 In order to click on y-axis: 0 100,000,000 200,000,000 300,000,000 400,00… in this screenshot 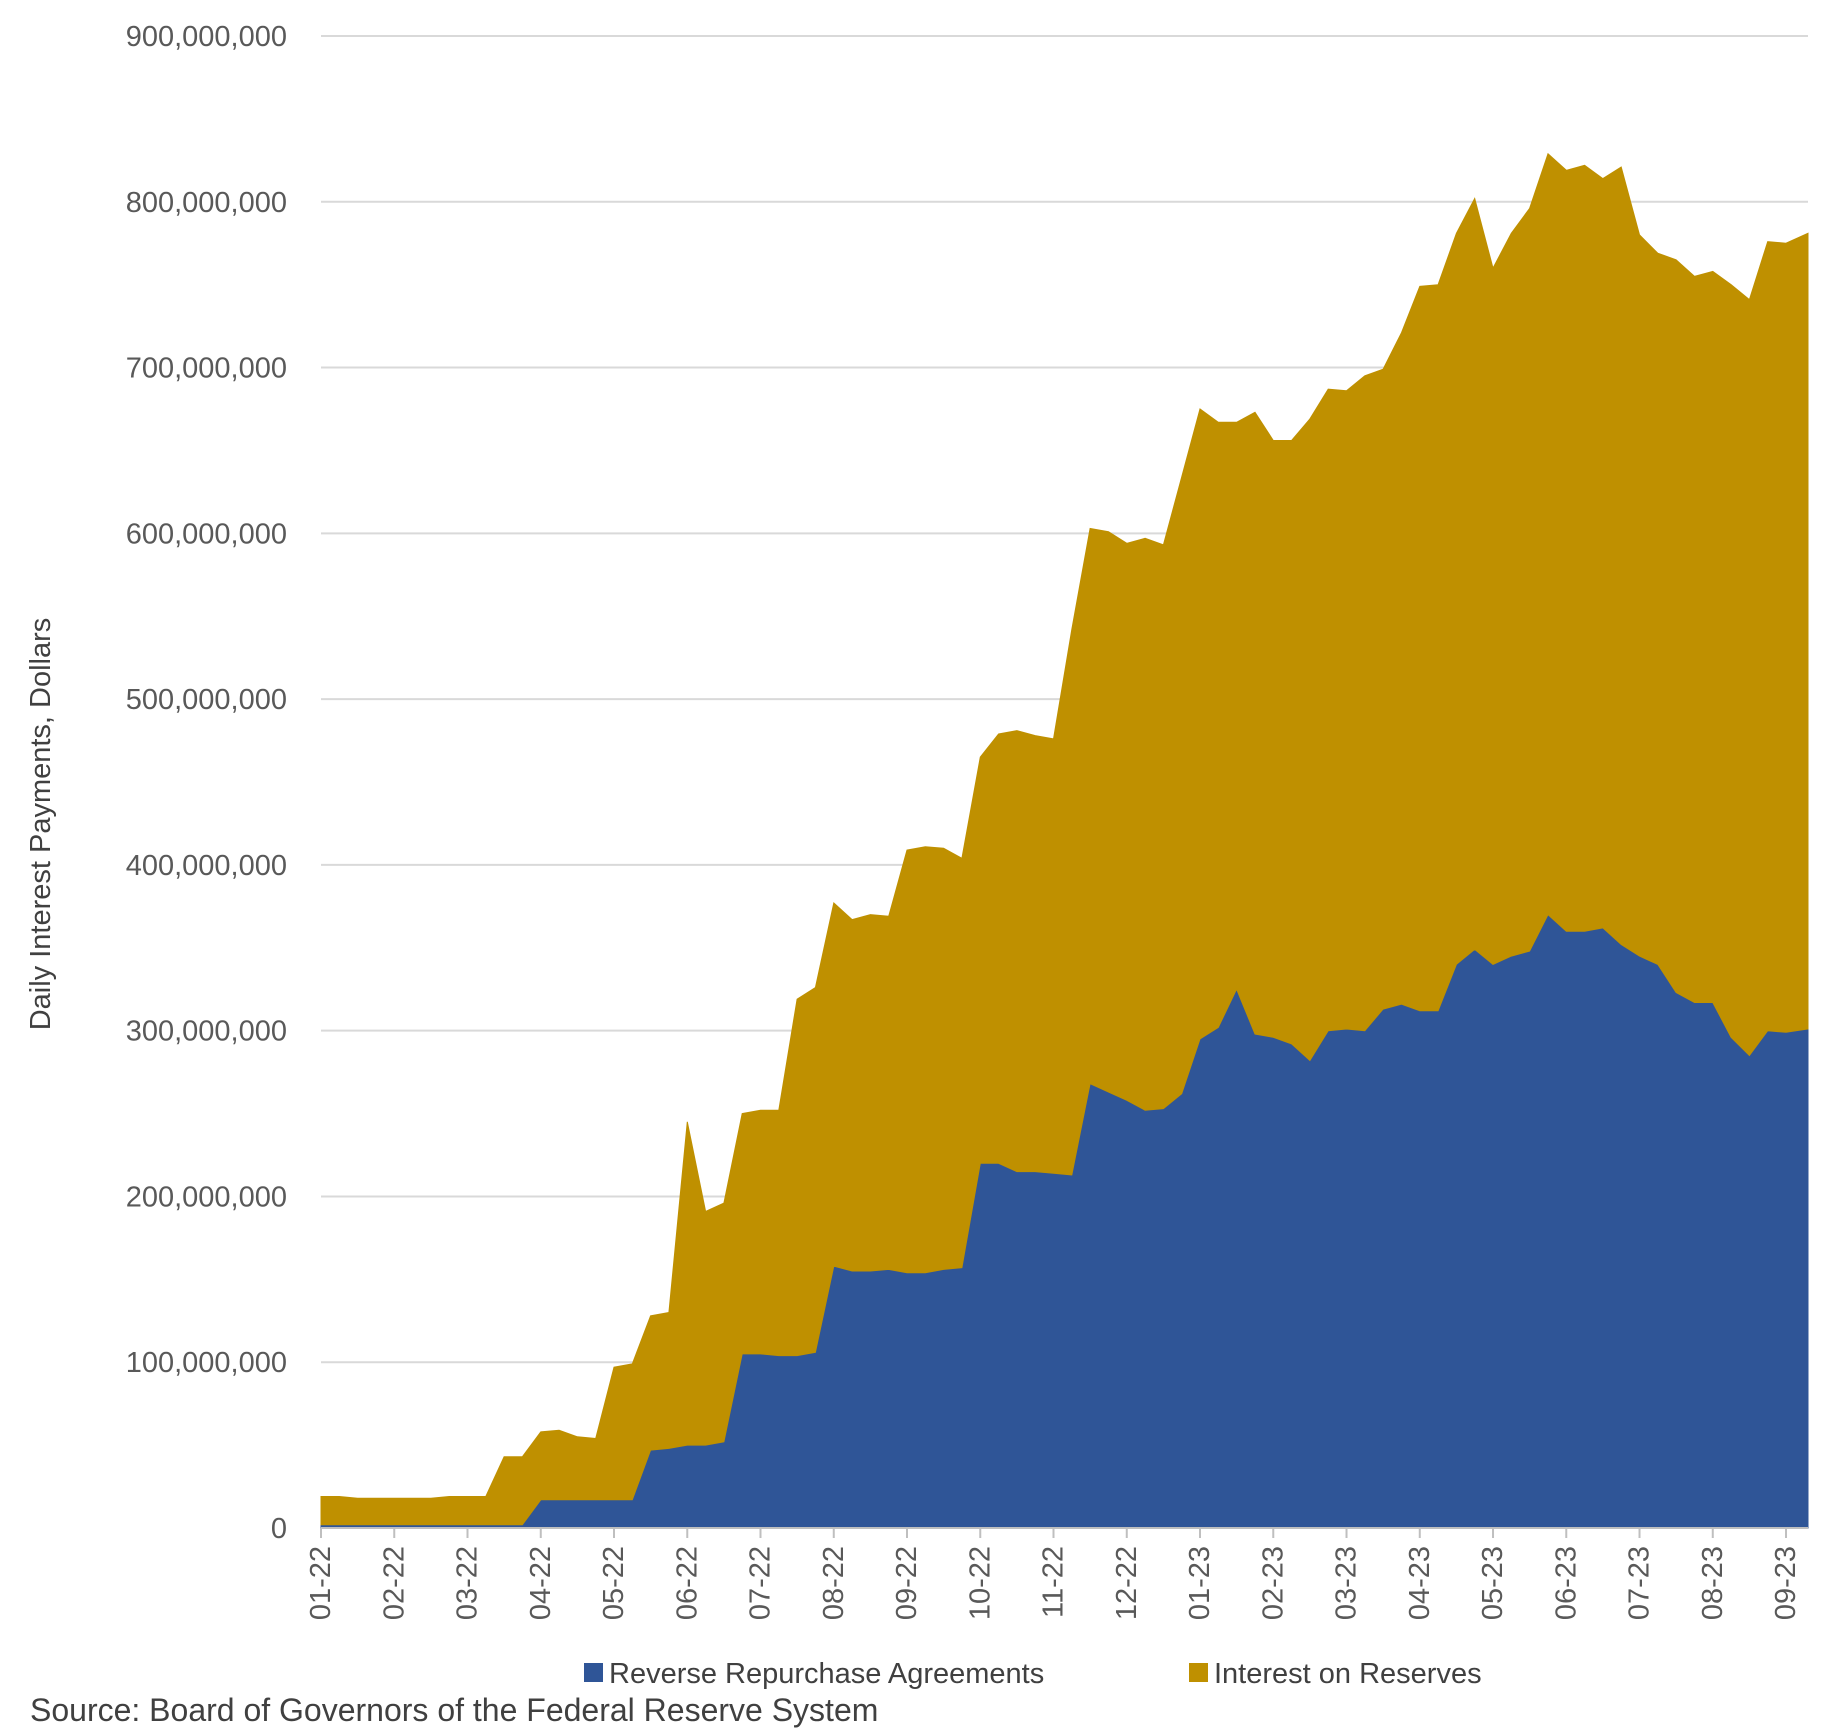, I will do `click(206, 783)`.